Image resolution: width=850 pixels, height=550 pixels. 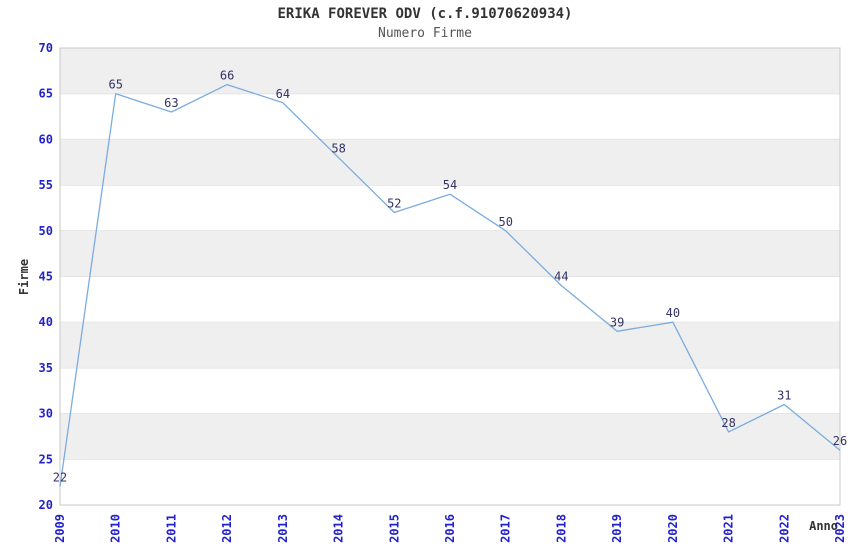 I want to click on x-tick-label: 2013, so click(x=283, y=528).